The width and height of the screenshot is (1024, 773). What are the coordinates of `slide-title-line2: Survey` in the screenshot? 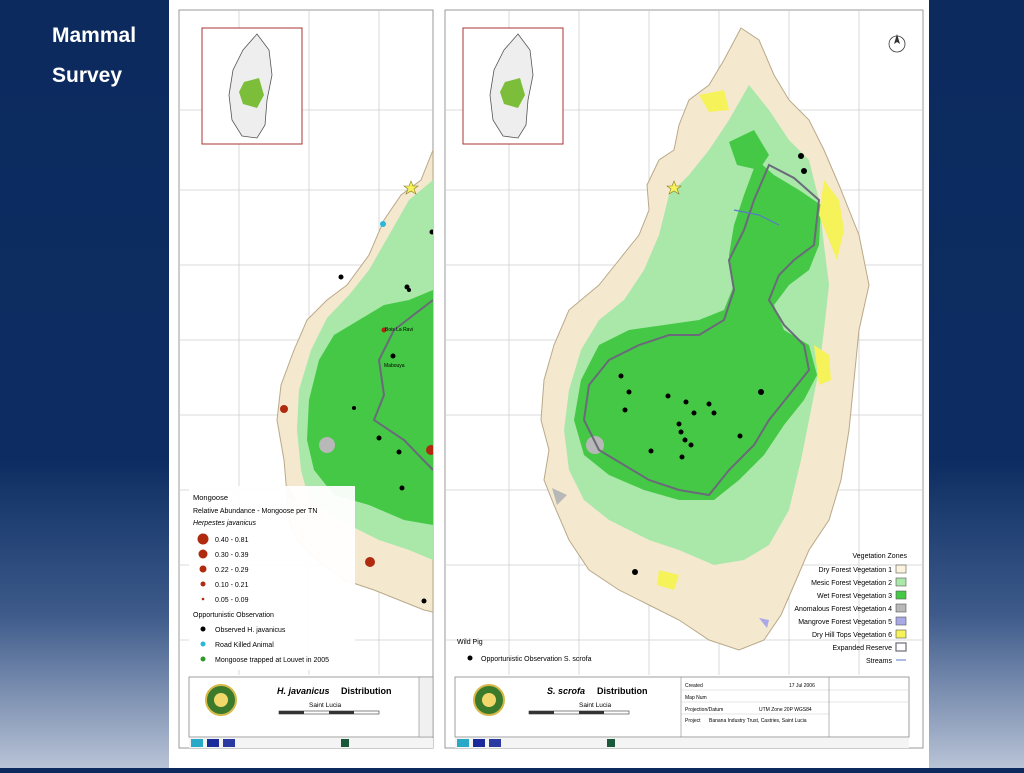 It's located at (87, 75).